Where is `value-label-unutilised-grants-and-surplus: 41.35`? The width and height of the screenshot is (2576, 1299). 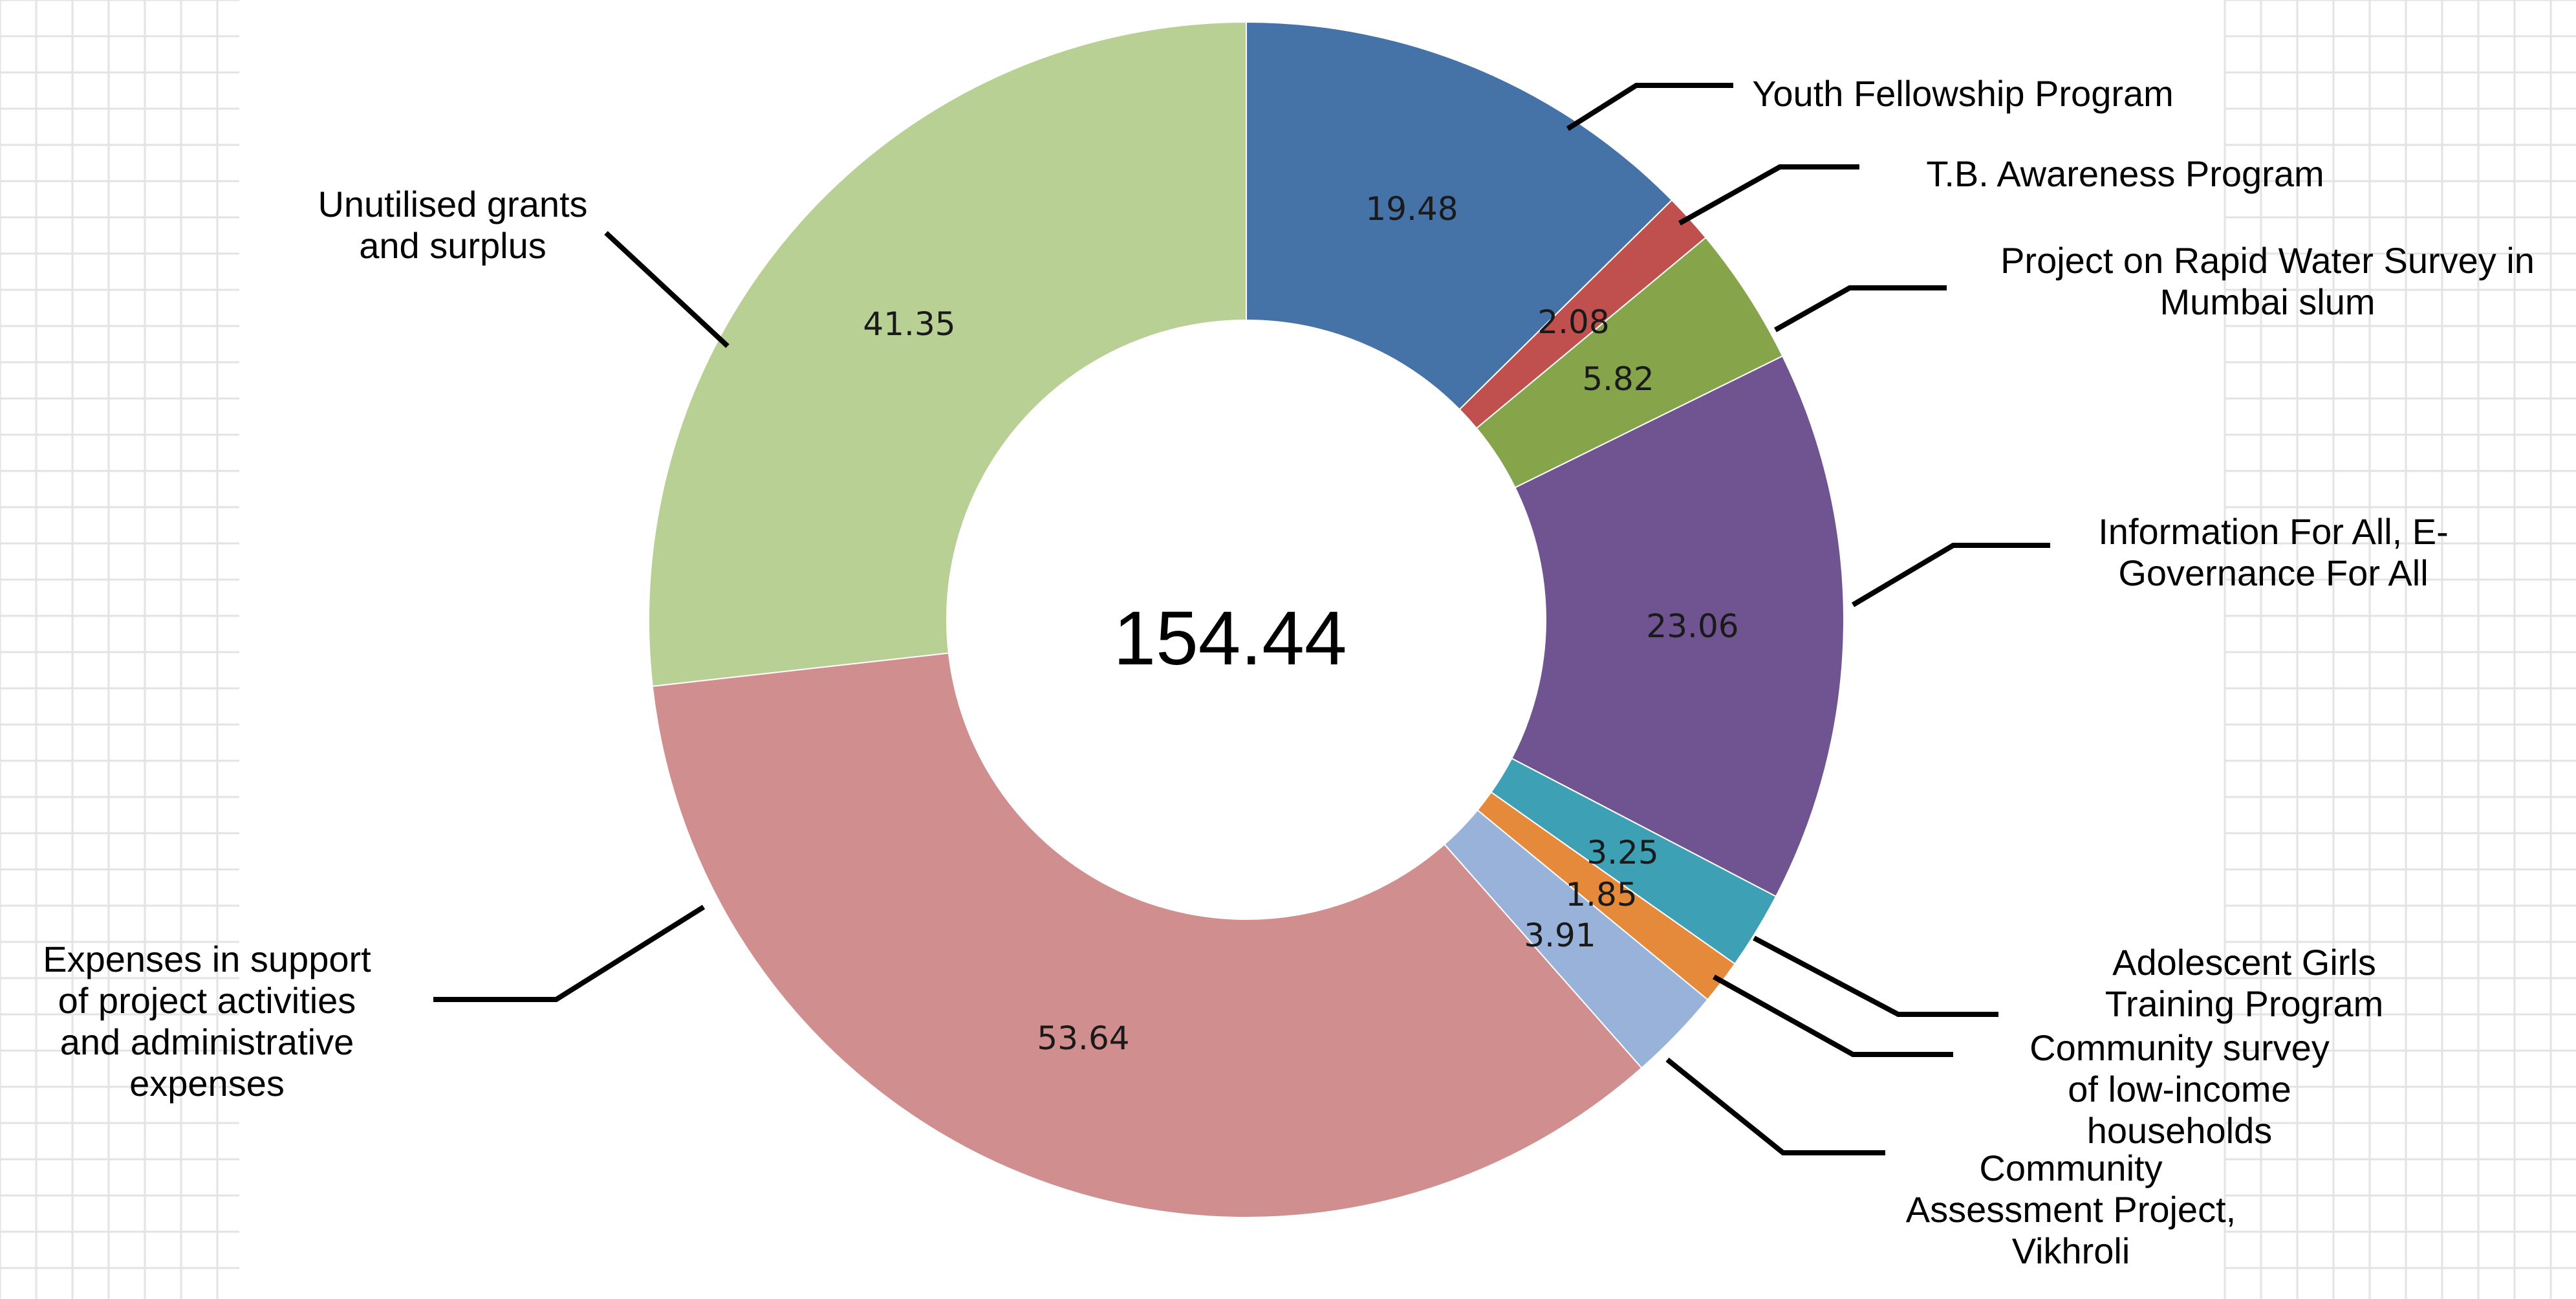 value-label-unutilised-grants-and-surplus: 41.35 is located at coordinates (909, 324).